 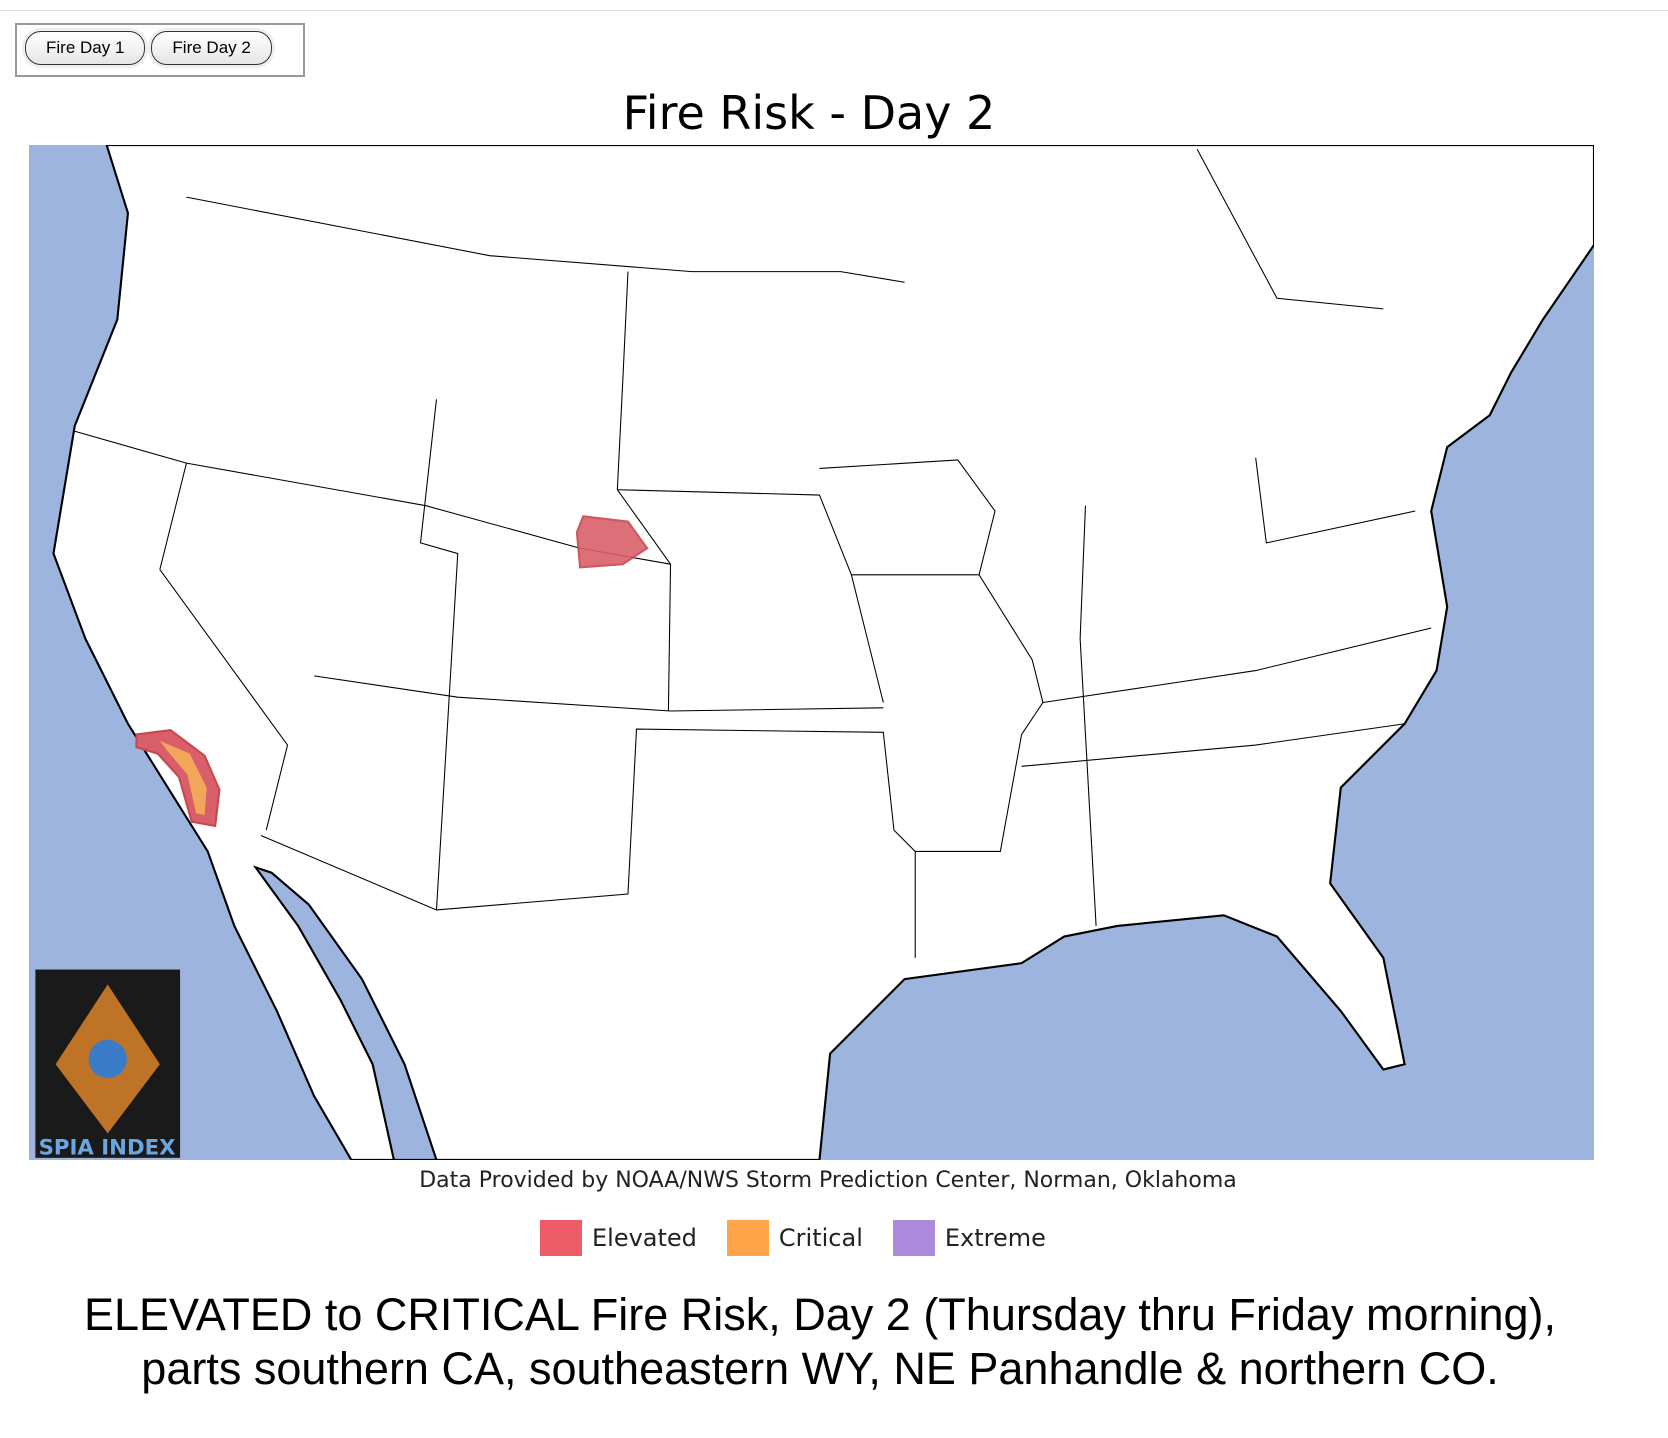 I want to click on button-bar: Fire Day 1 Fire Day 2, so click(x=160, y=50).